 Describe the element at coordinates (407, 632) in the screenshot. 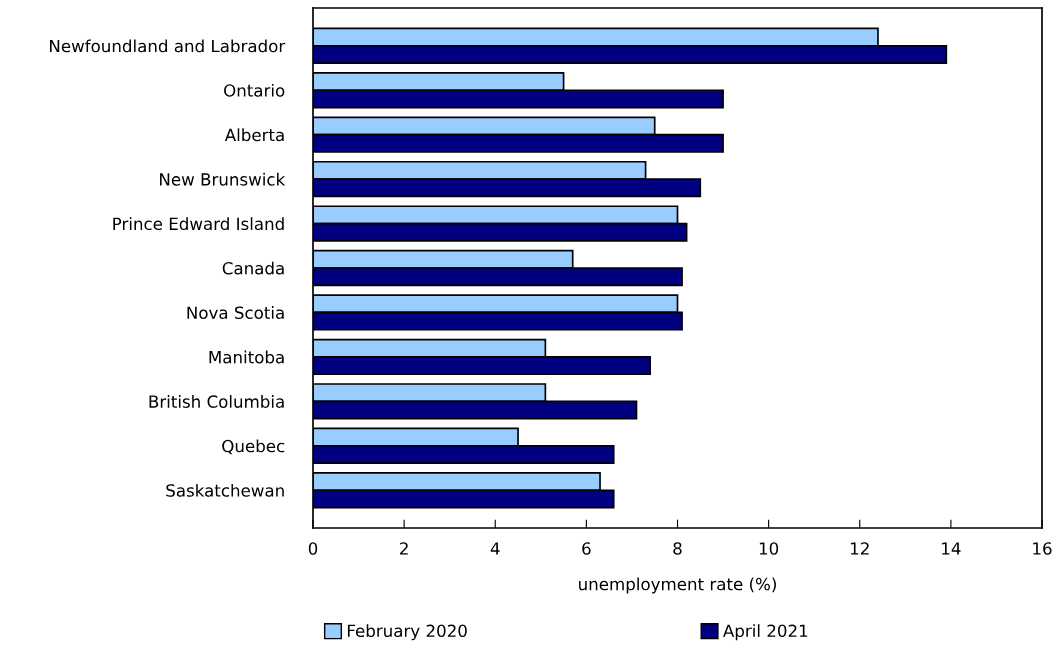

I see `legend-label: February 2020` at that location.